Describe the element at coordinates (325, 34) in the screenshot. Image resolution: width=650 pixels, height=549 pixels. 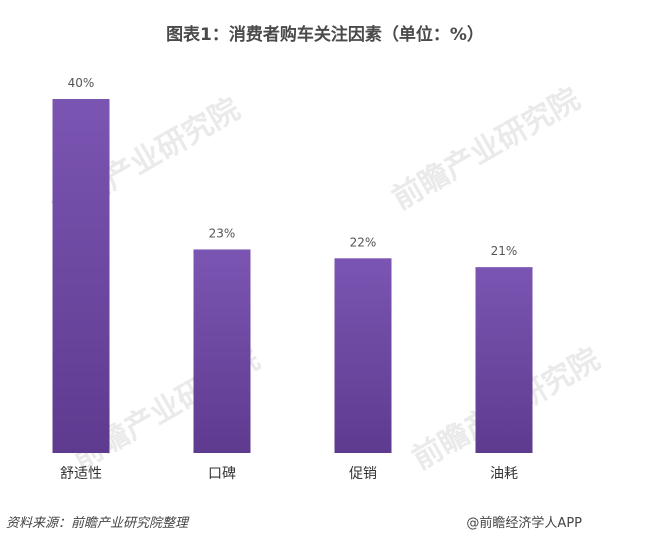
I see `chart-title: 图表1：消费者购车关注因素（单位：%）` at that location.